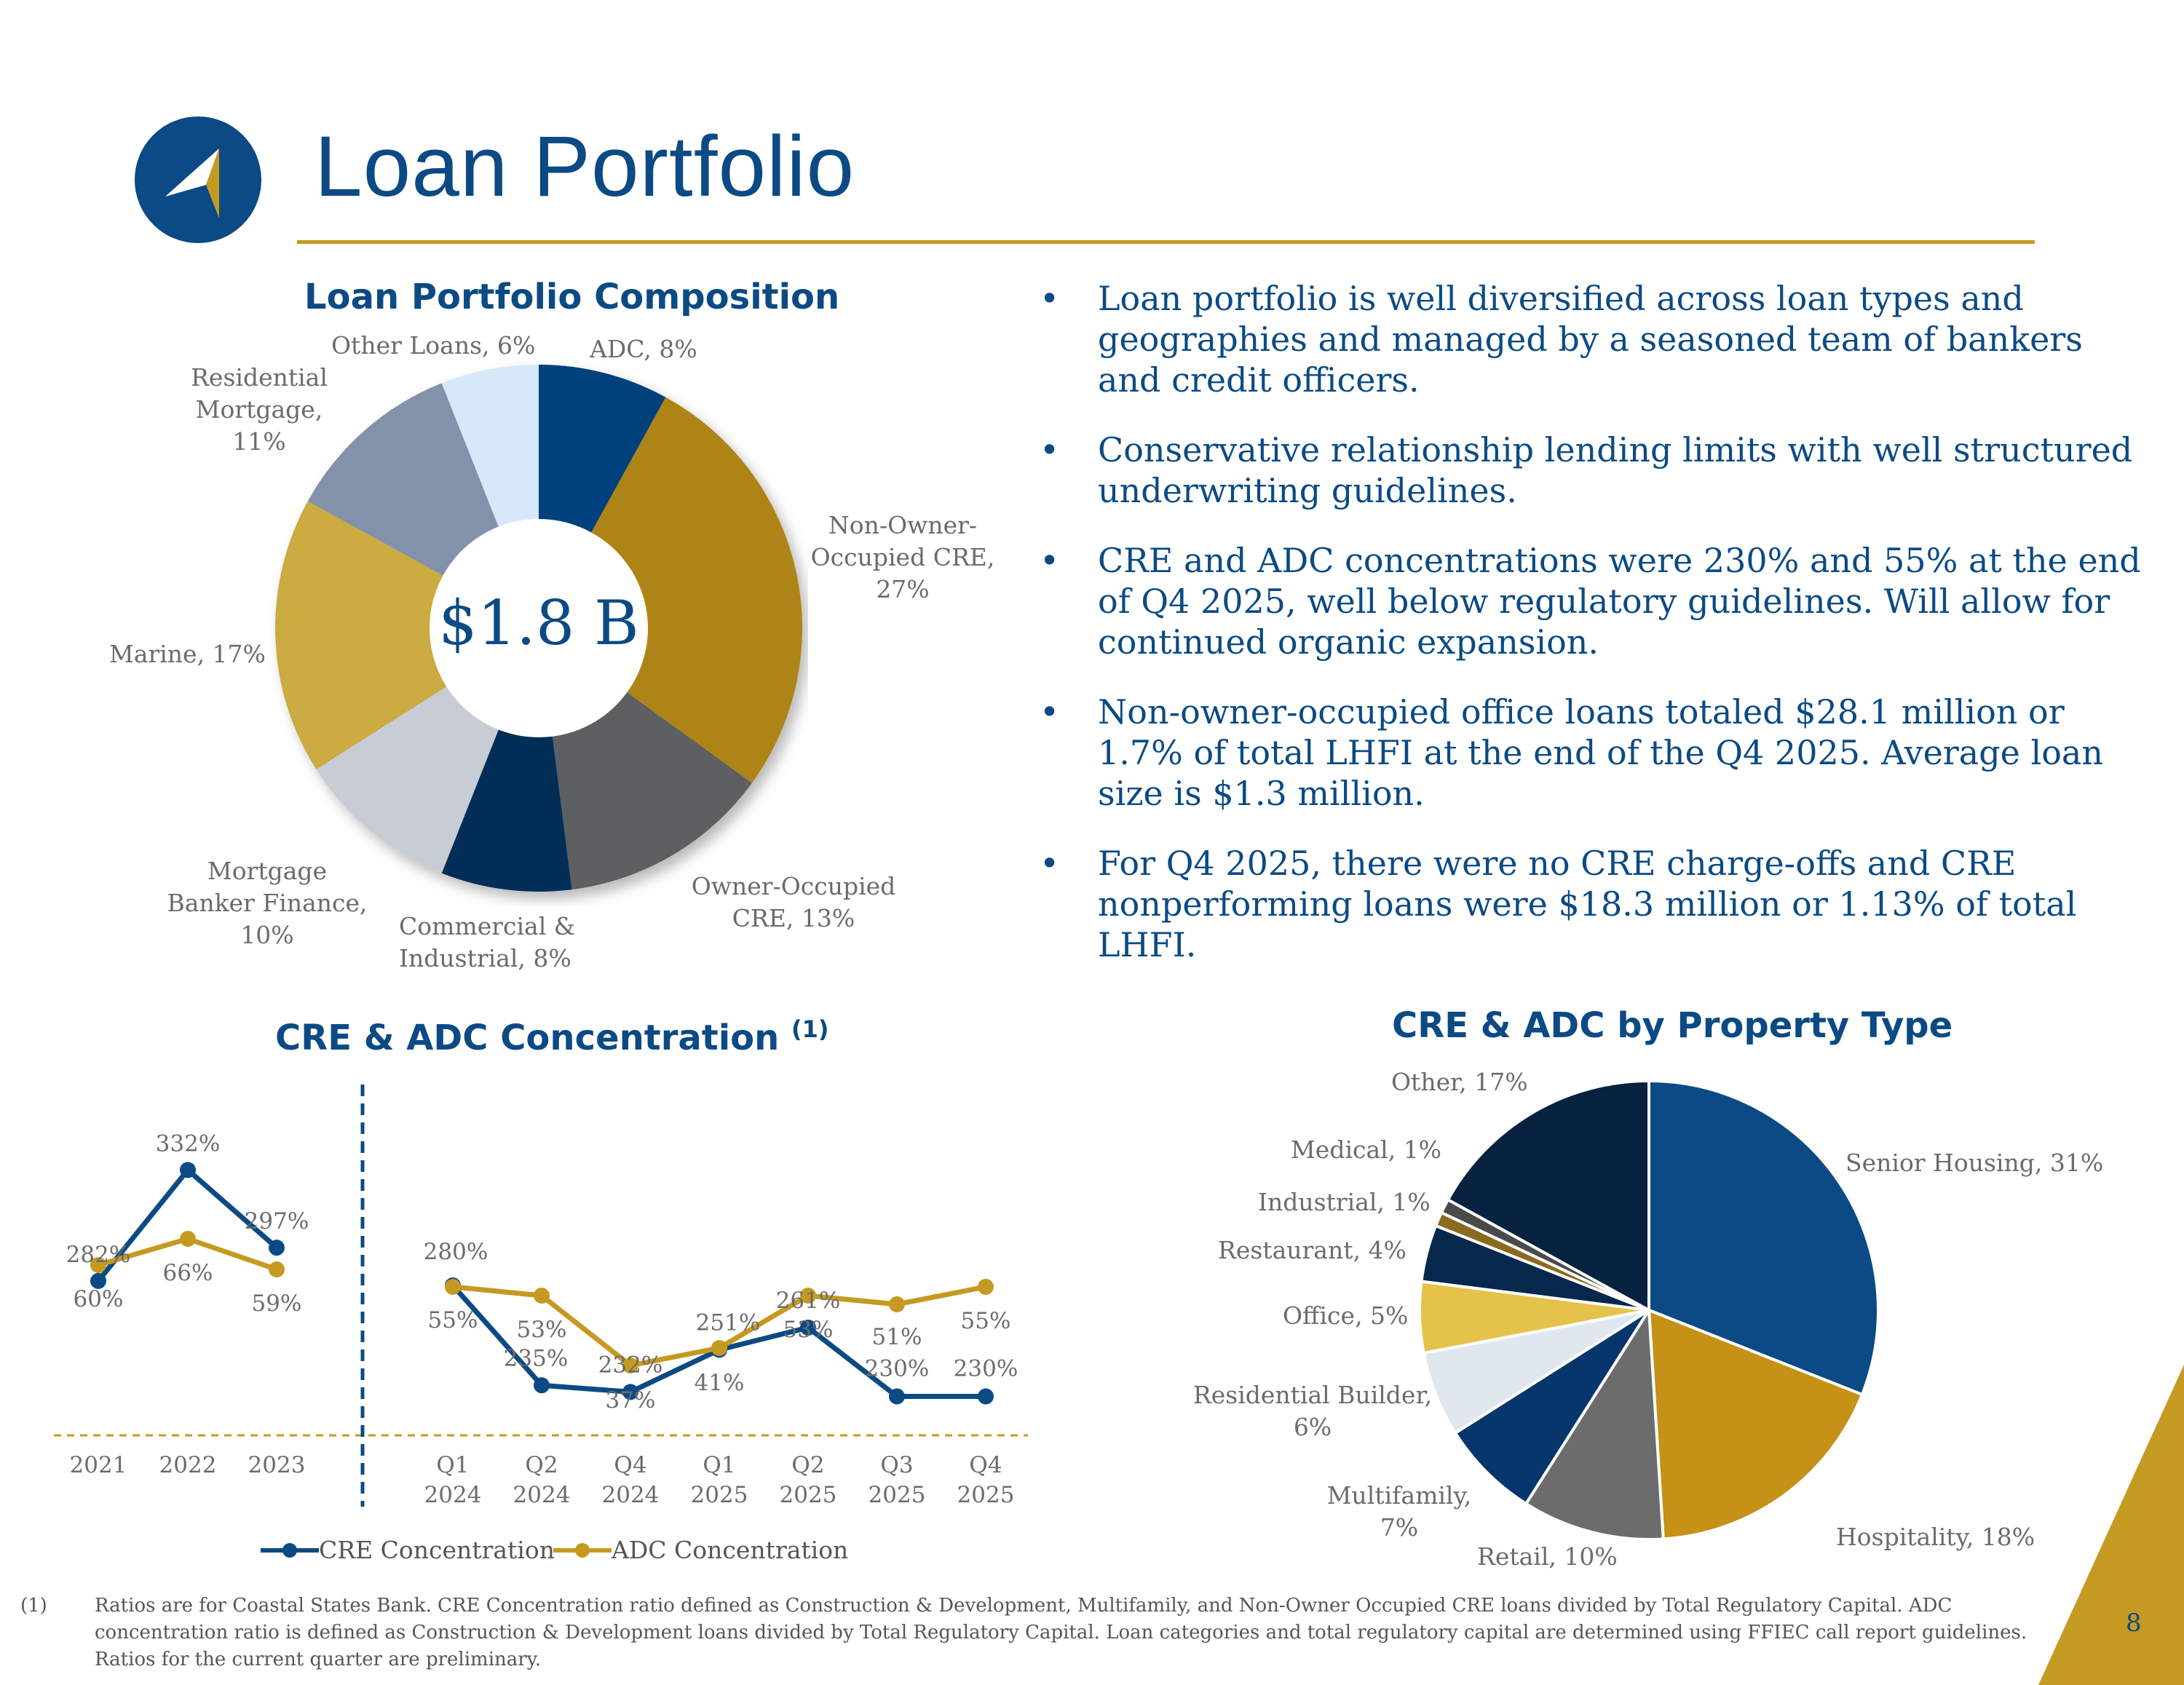 The width and height of the screenshot is (2184, 1685). I want to click on label-residential-builder: Residential Builder, 6%, so click(1312, 1411).